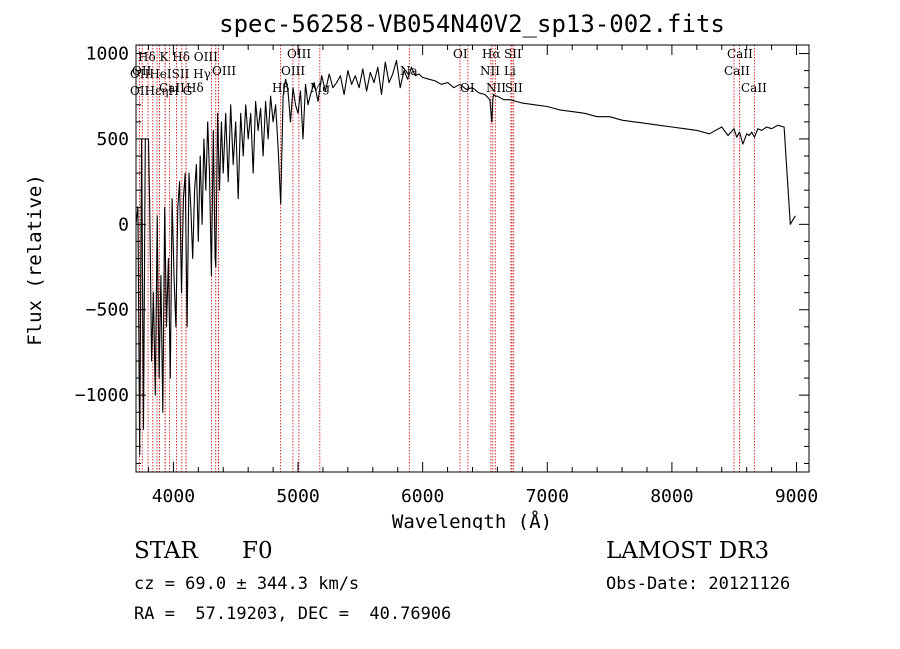 This screenshot has width=900, height=649. Describe the element at coordinates (472, 24) in the screenshot. I see `chart-title: spec-56258-VB054N40V2_sp13-002.fits` at that location.